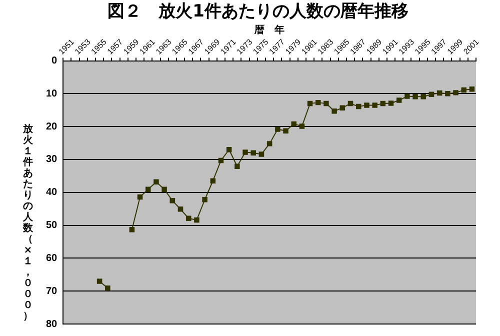  Describe the element at coordinates (52, 258) in the screenshot. I see `y-tick-label: 60` at that location.